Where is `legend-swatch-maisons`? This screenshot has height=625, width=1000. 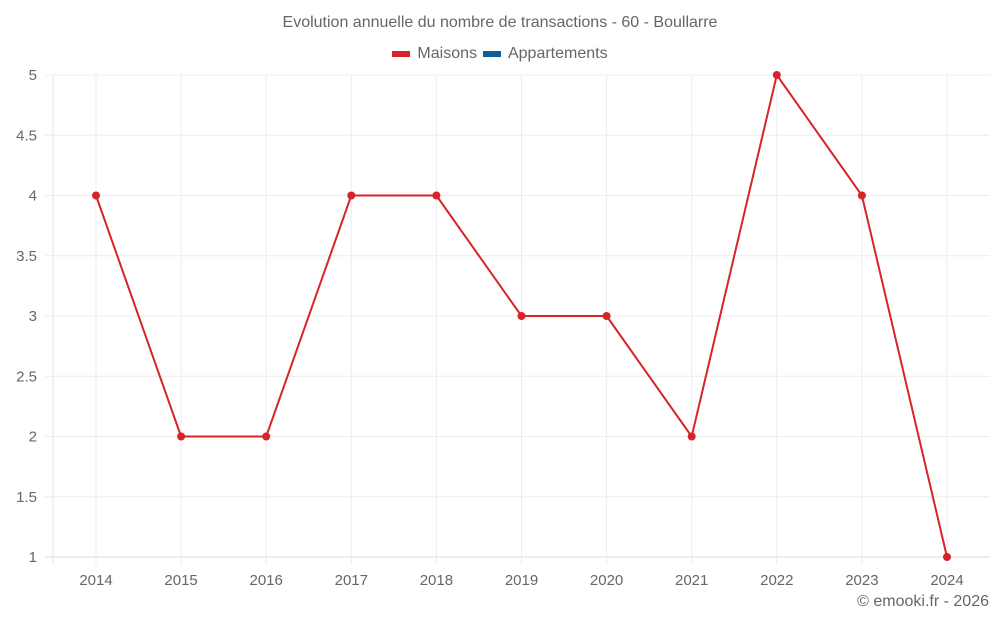
legend-swatch-maisons is located at coordinates (401, 54).